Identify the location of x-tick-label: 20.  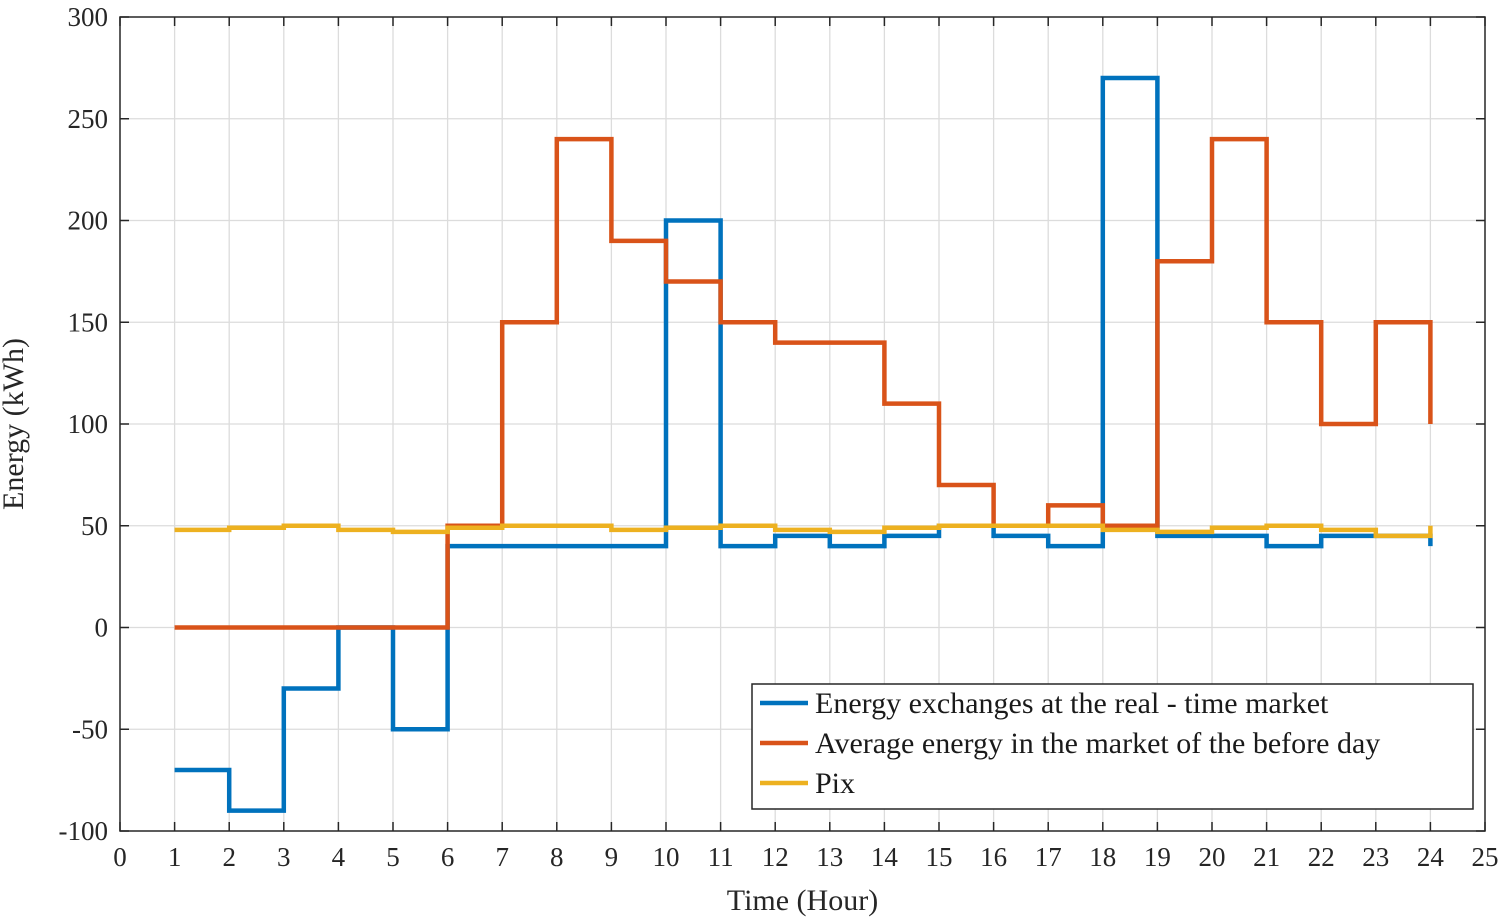
(1212, 857).